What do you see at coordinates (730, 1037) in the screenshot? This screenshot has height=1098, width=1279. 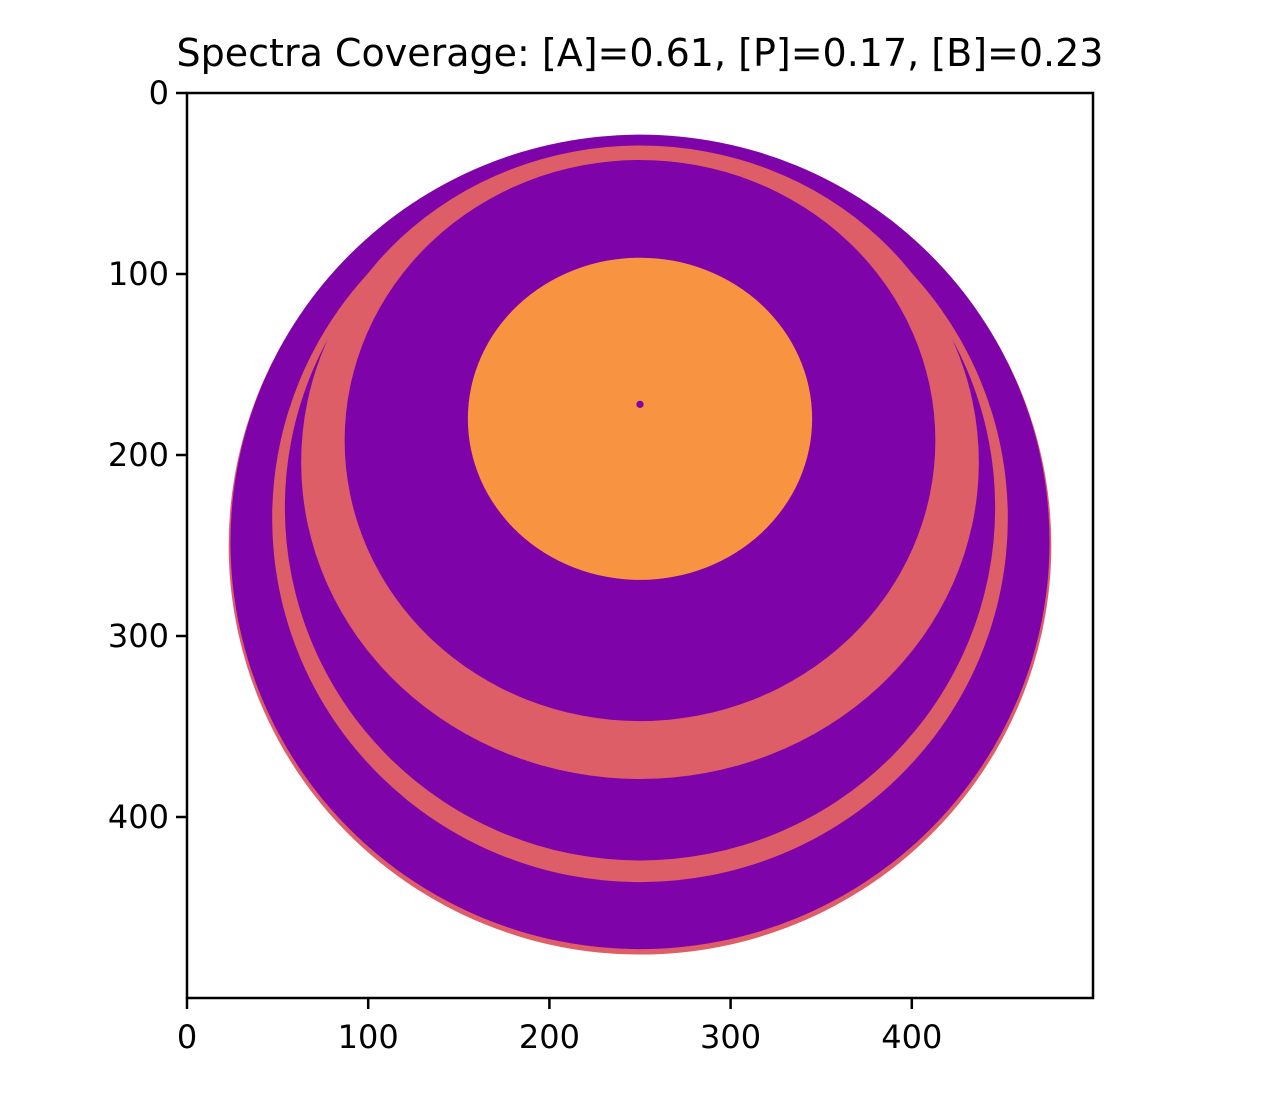 I see `x-tick-label: 300` at bounding box center [730, 1037].